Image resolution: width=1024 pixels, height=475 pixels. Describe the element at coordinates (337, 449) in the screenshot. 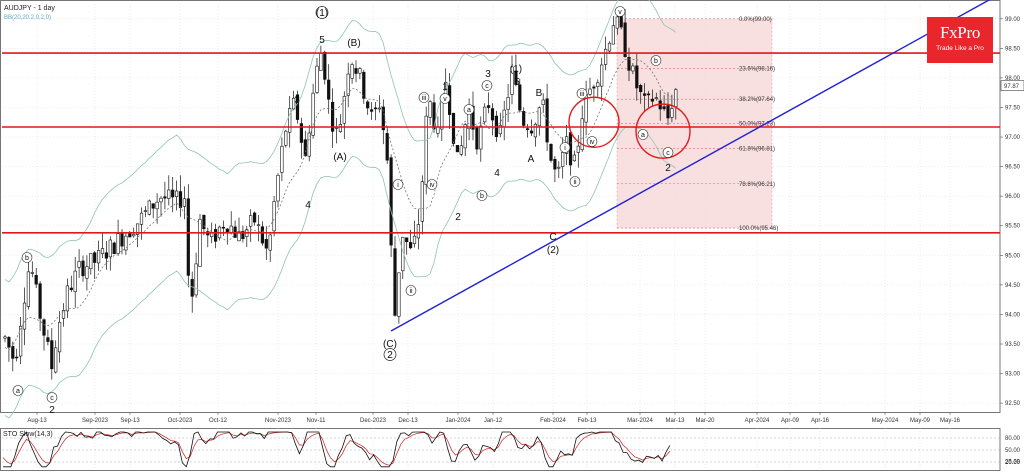

I see `stochastic-main-line` at that location.